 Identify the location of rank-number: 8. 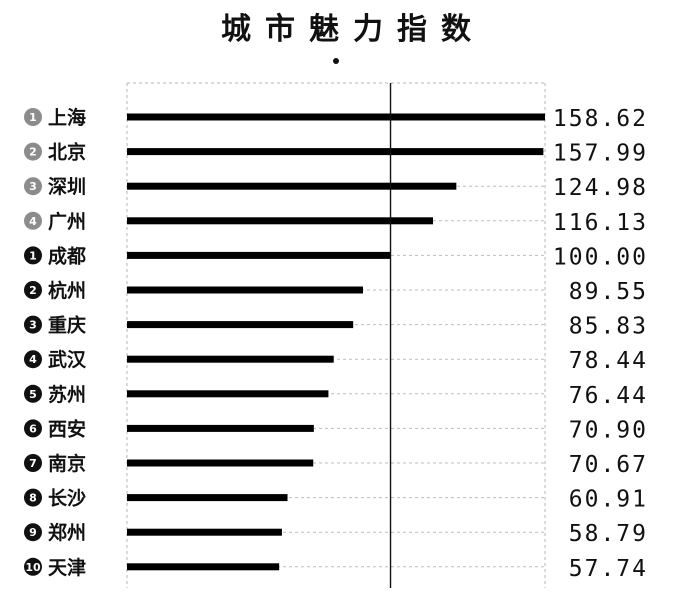
(33, 498).